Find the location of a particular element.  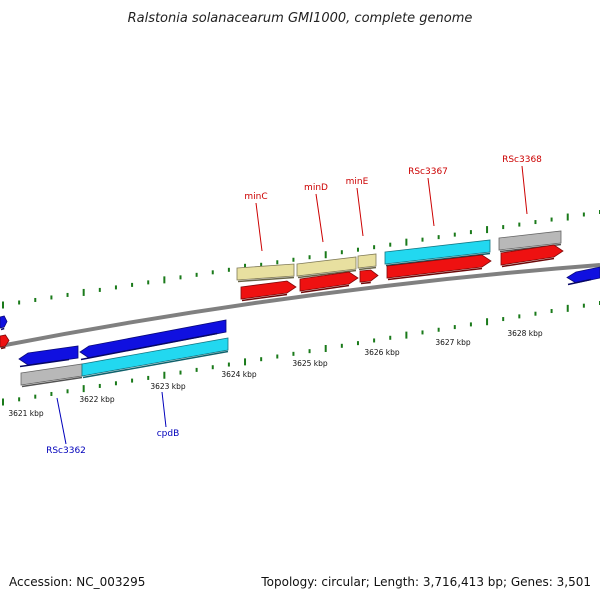

gene-minC-cds-body is located at coordinates (268, 290).